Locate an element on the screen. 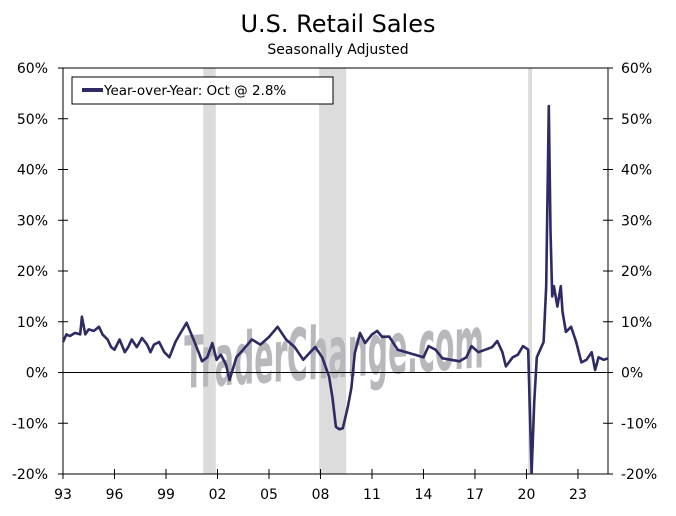  y-tick-label-left: 10% is located at coordinates (32, 323).